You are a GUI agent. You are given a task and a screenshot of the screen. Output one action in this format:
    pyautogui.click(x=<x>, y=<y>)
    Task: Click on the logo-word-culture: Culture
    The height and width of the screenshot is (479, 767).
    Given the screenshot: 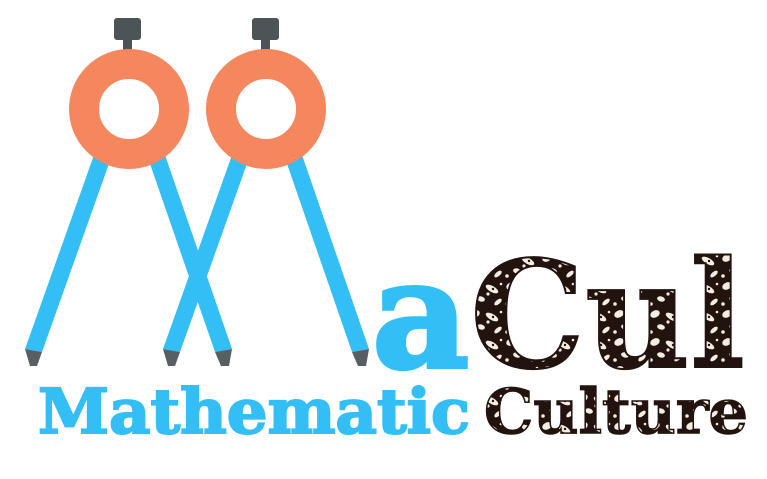 What is the action you would take?
    pyautogui.click(x=616, y=411)
    